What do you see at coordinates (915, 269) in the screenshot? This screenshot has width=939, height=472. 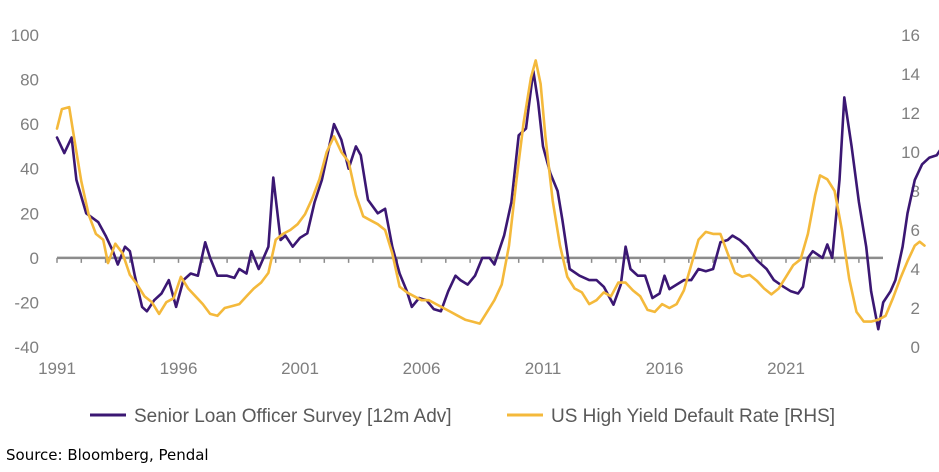 I see `right-tick-label: 4` at bounding box center [915, 269].